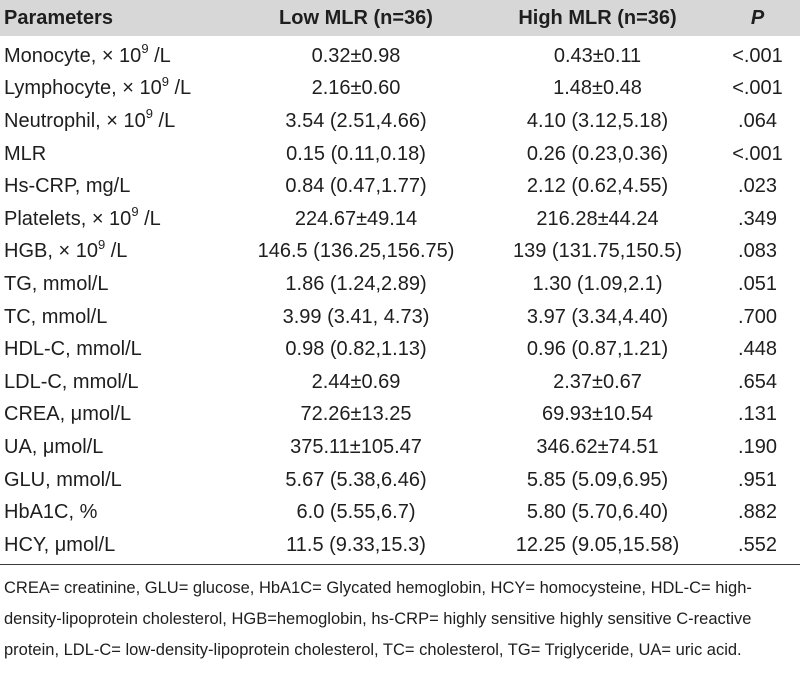  What do you see at coordinates (597, 218) in the screenshot?
I see `high-mlr-value: 216.28±44.24` at bounding box center [597, 218].